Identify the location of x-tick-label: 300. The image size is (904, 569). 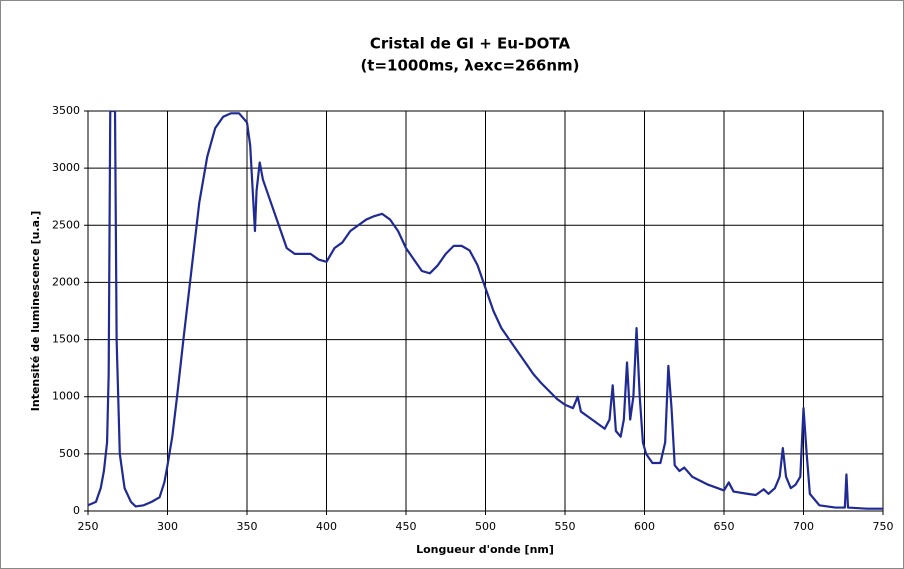
(167, 526).